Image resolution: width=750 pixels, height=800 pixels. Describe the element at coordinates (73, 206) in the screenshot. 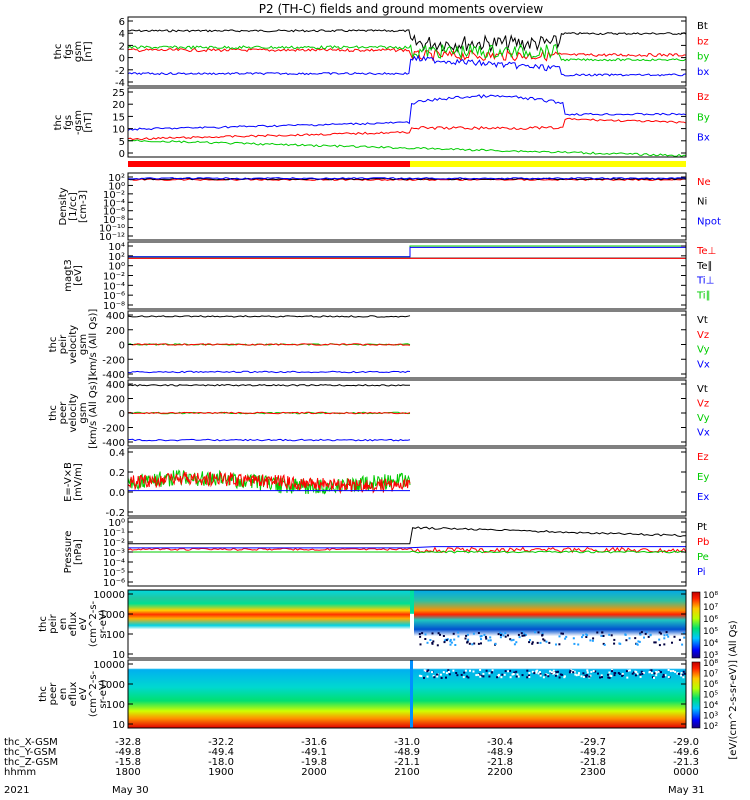

I see `ylabel-line: [1/cc]` at that location.